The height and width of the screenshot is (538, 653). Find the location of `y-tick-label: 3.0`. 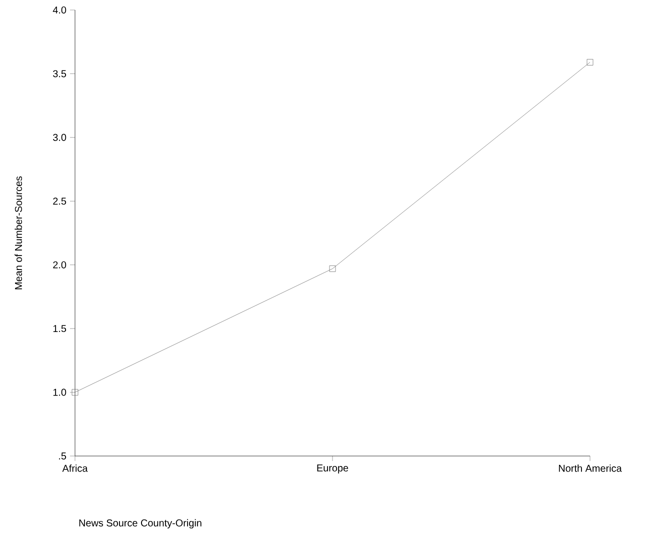

y-tick-label: 3.0 is located at coordinates (59, 137).